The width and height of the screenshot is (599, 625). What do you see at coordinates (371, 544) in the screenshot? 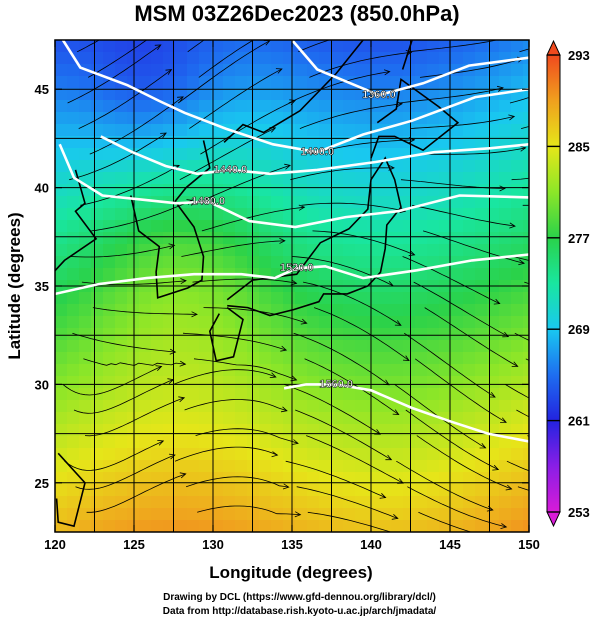
I see `x-tick-label: 140` at bounding box center [371, 544].